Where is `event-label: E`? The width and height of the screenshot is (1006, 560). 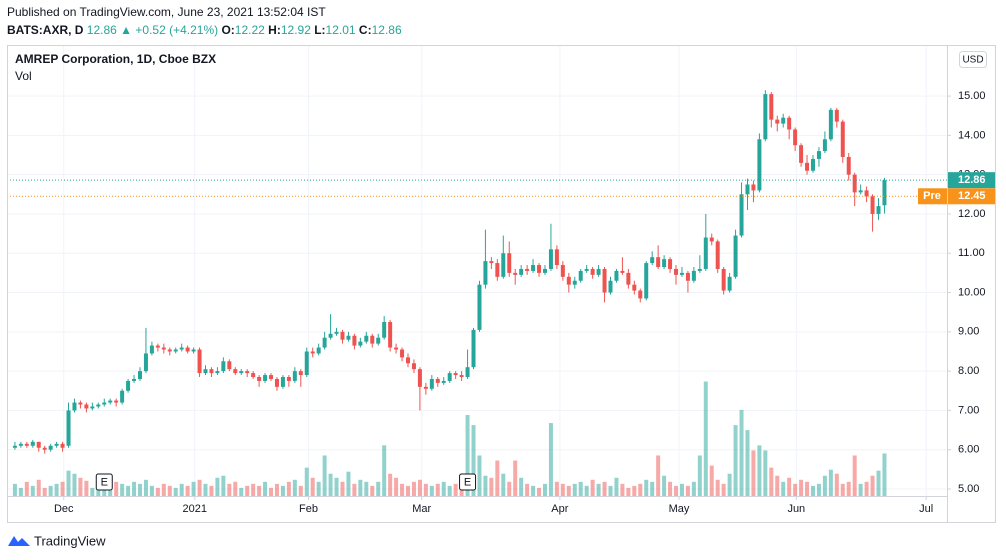 event-label: E is located at coordinates (104, 482).